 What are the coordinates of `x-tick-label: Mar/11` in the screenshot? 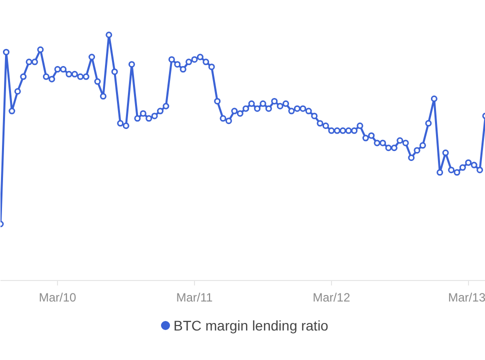 It's located at (195, 297).